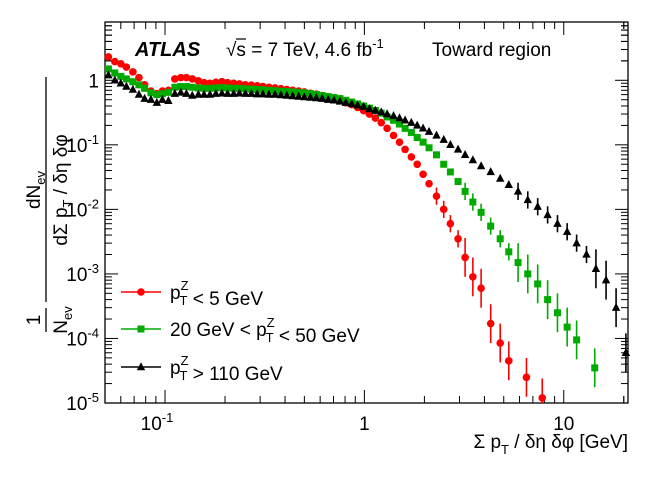 This screenshot has width=664, height=477. What do you see at coordinates (265, 331) in the screenshot?
I see `legend-label: 20 GeV < pZ T < 50 GeV` at bounding box center [265, 331].